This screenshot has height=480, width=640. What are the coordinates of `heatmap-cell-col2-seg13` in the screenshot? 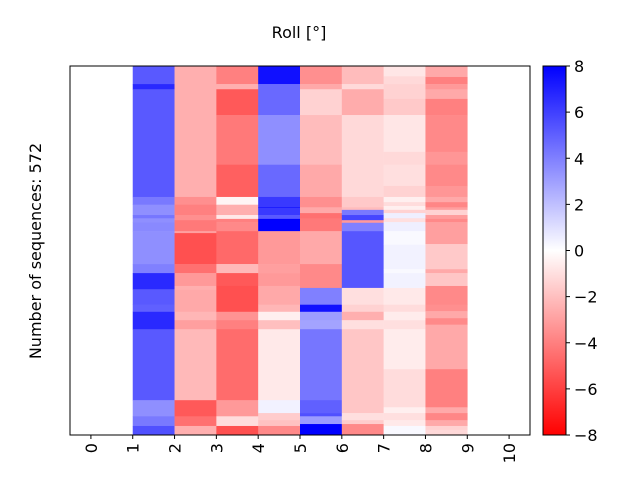 It's located at (195, 365).